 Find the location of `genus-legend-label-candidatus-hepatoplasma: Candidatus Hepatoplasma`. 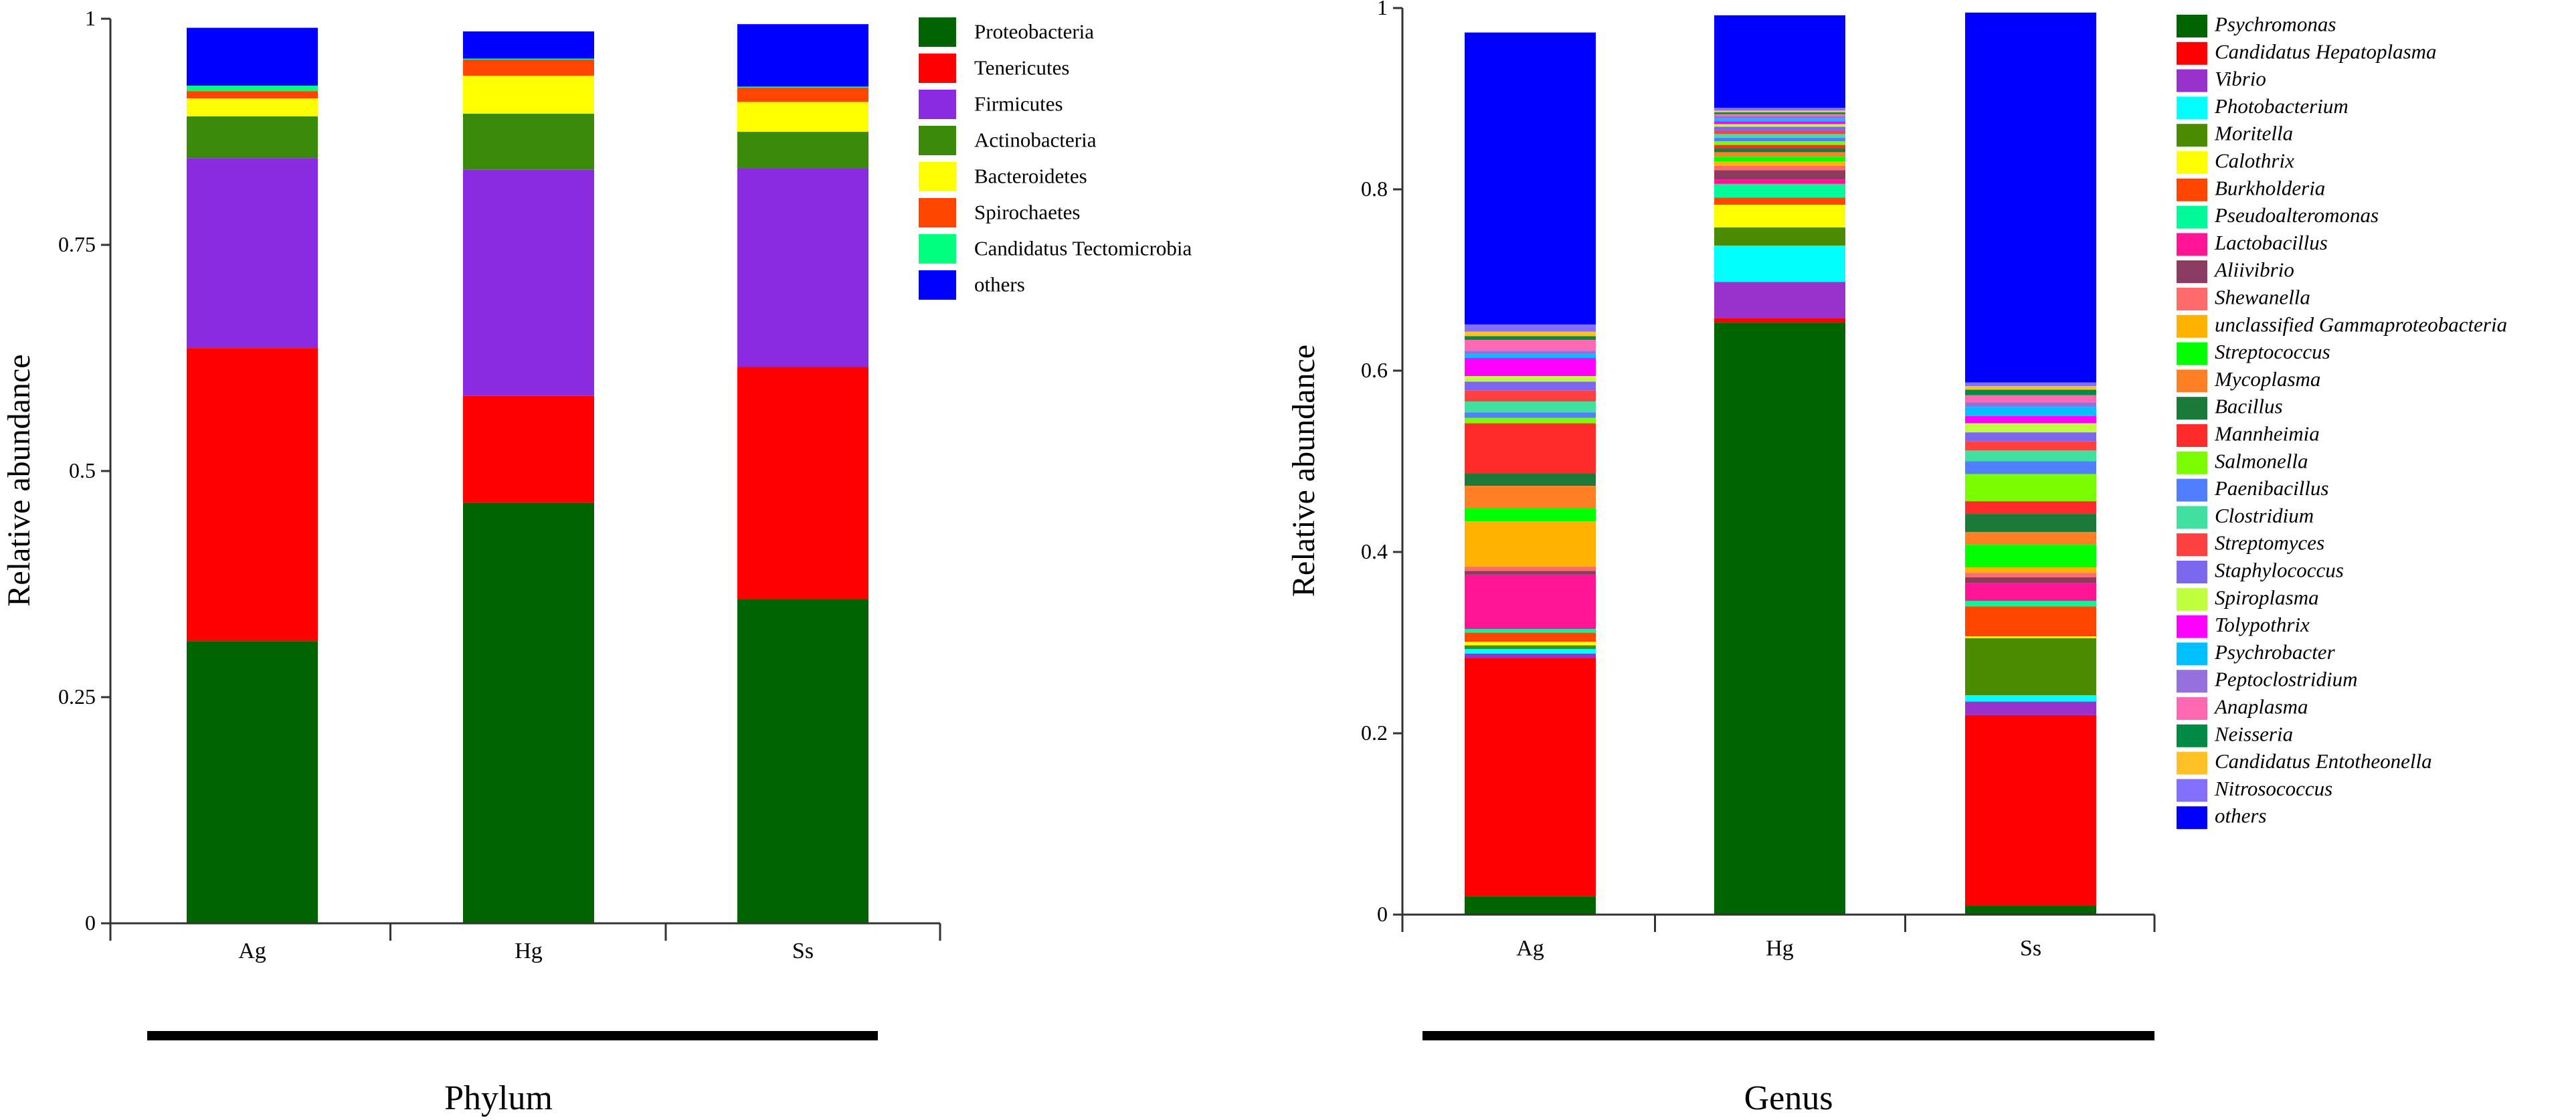

genus-legend-label-candidatus-hepatoplasma: Candidatus Hepatoplasma is located at coordinates (2326, 51).